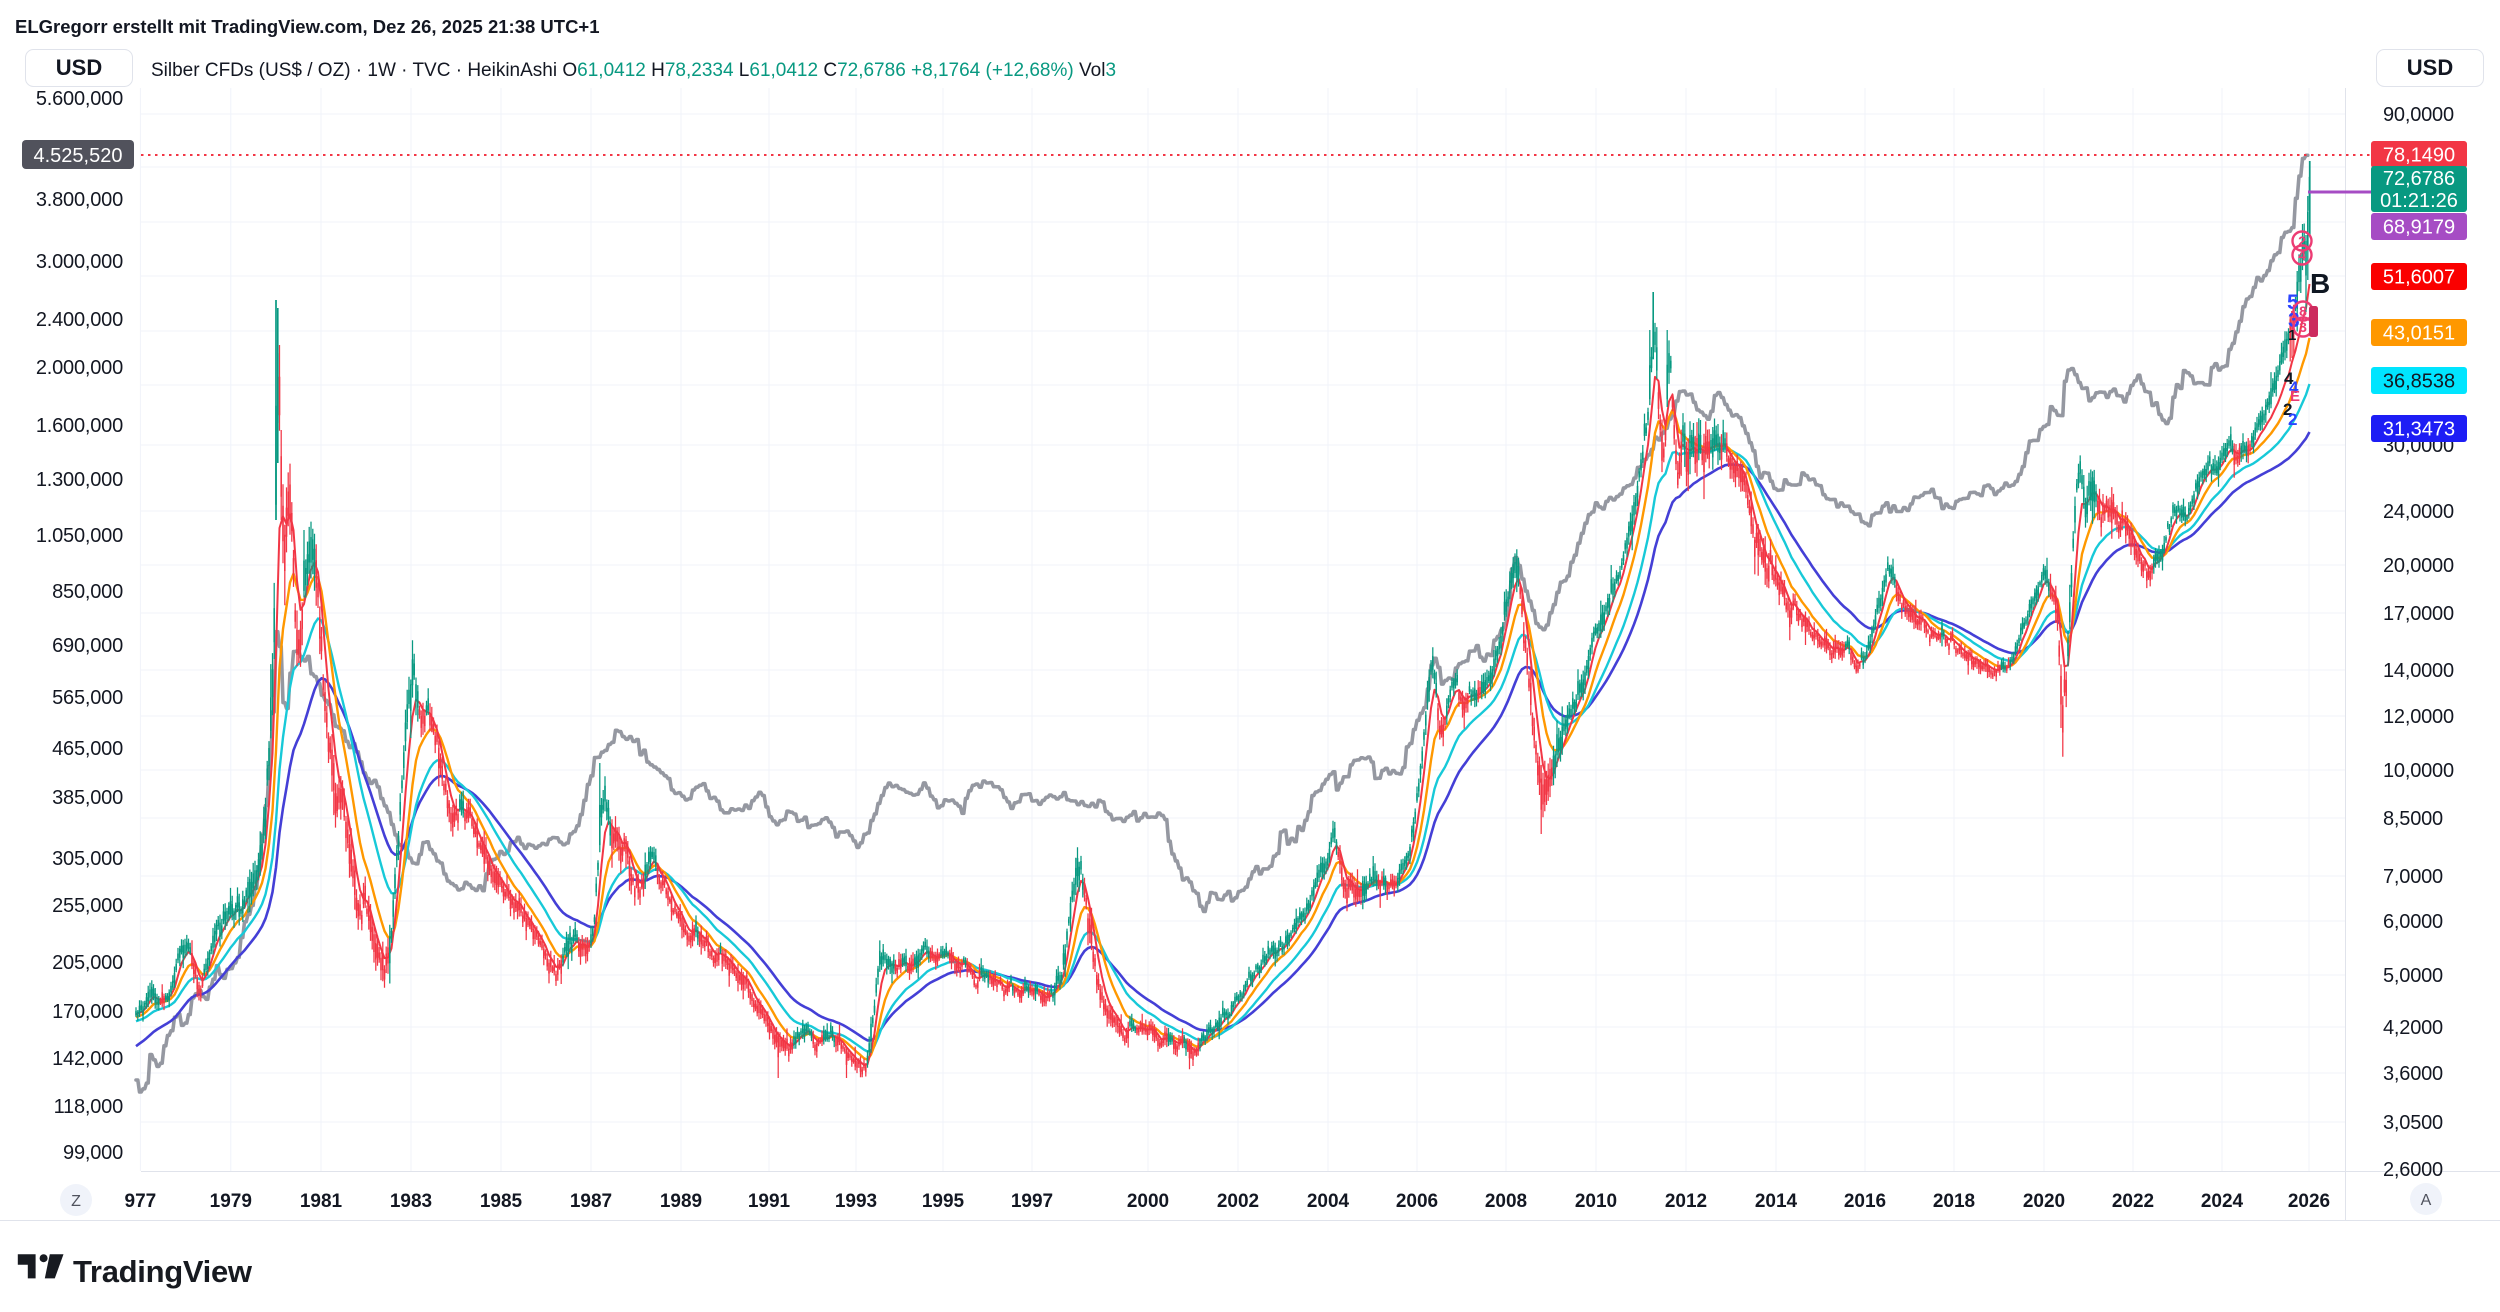  What do you see at coordinates (2413, 1028) in the screenshot?
I see `svg-text: 4,2000` at bounding box center [2413, 1028].